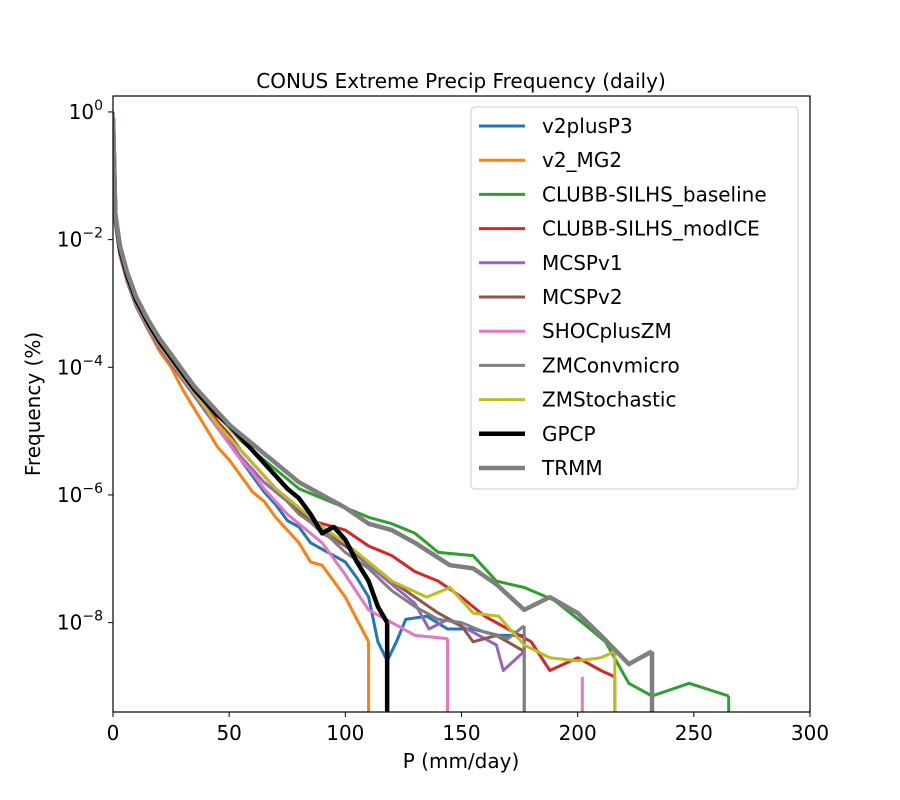 The width and height of the screenshot is (900, 800). I want to click on legend-label: GPCP, so click(569, 434).